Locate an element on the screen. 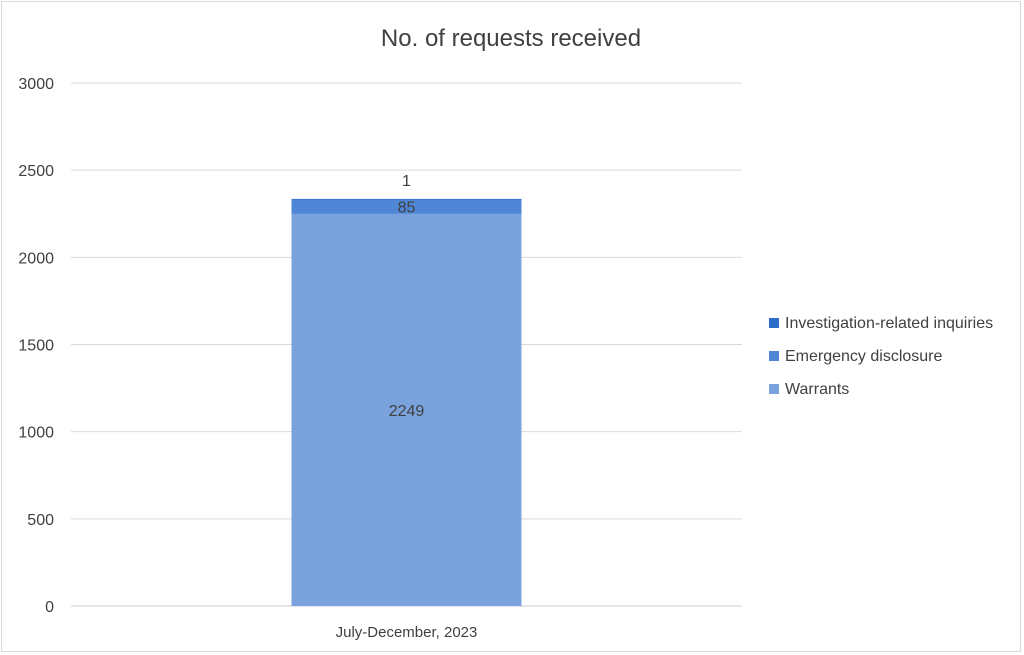 The width and height of the screenshot is (1024, 655). y-tick-label: 0 is located at coordinates (49, 607).